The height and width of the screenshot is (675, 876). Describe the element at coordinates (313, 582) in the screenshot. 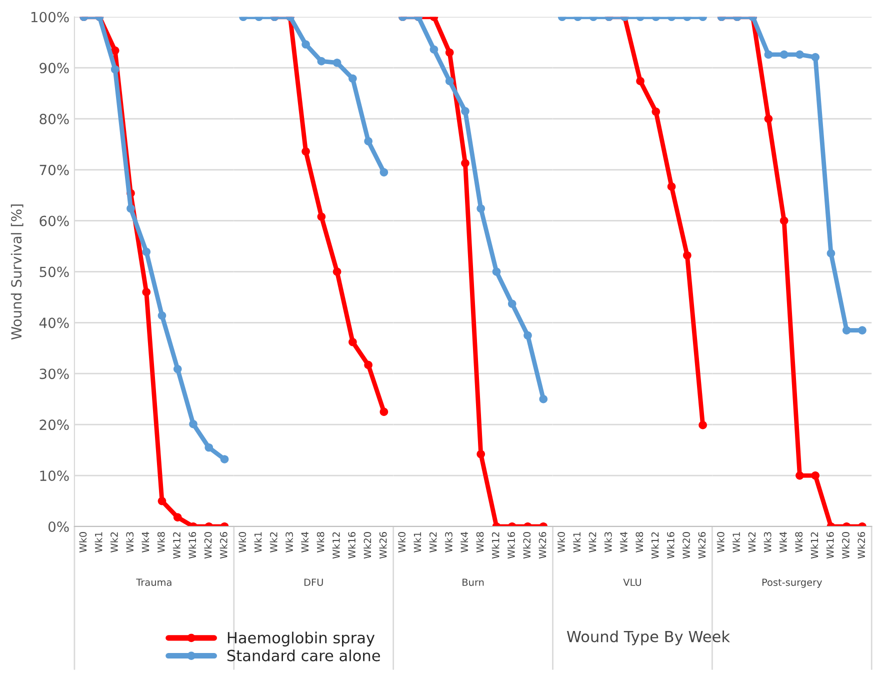

I see `x-axis-title: DFU` at that location.